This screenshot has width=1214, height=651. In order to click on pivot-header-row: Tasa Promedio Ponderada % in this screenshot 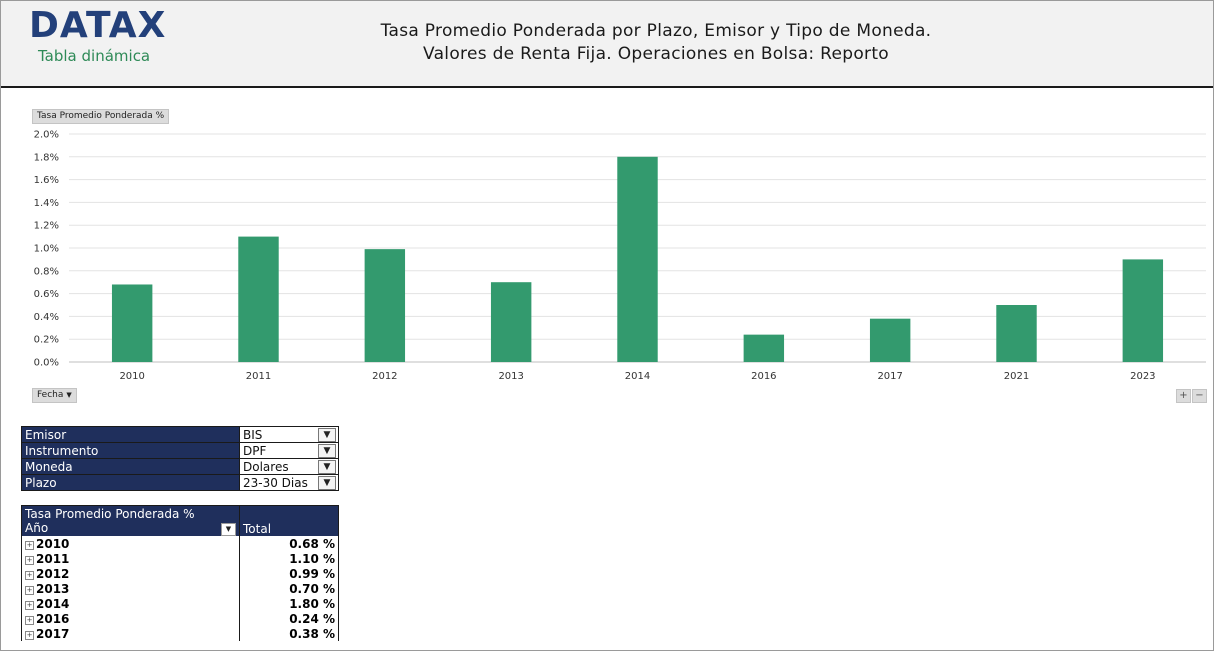, I will do `click(180, 513)`.